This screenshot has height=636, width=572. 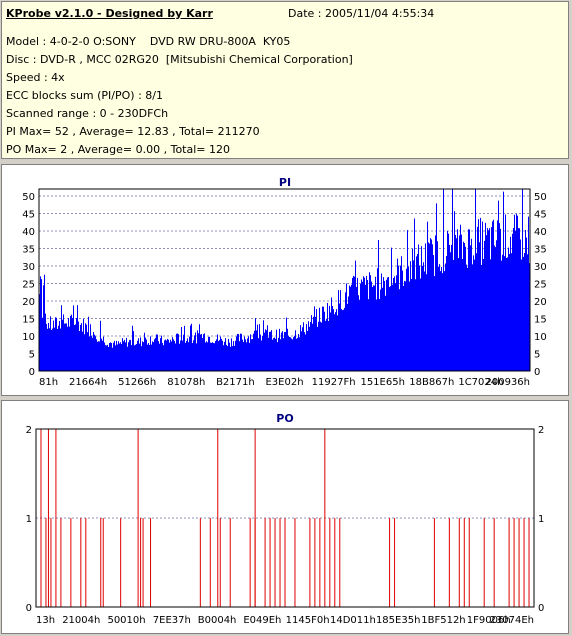 What do you see at coordinates (512, 620) in the screenshot?
I see `x-tick-label: 23074Eh` at bounding box center [512, 620].